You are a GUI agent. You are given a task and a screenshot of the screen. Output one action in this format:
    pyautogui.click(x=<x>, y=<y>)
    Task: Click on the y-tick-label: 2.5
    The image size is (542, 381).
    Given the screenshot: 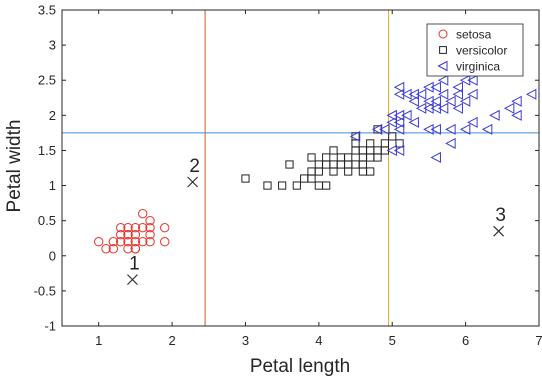 What is the action you would take?
    pyautogui.click(x=47, y=80)
    